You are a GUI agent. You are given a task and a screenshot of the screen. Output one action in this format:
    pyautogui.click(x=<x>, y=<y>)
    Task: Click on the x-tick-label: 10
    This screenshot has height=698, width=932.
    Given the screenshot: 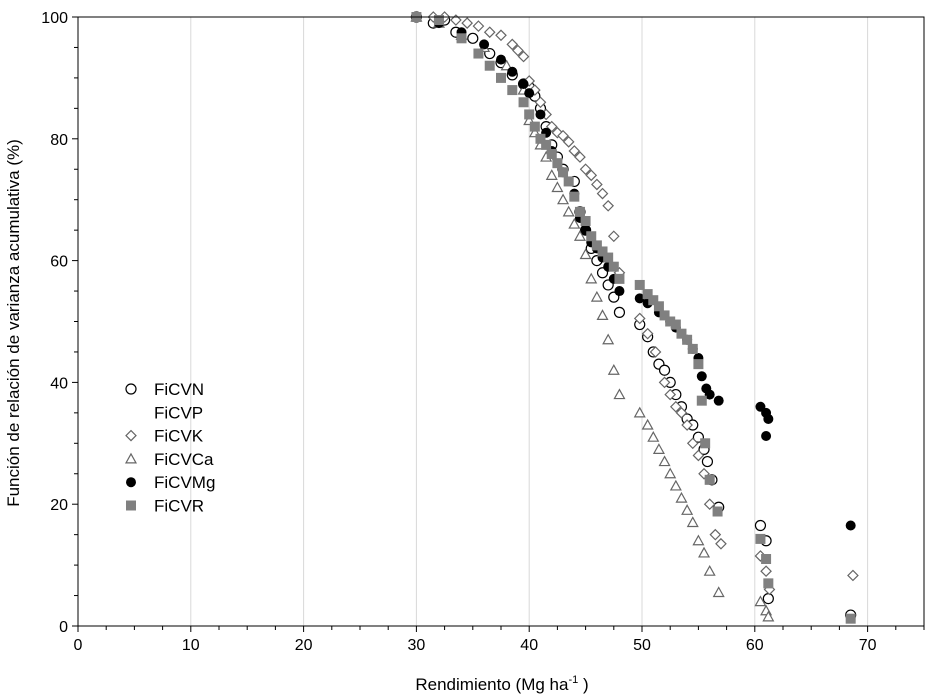 What is the action you would take?
    pyautogui.click(x=191, y=645)
    